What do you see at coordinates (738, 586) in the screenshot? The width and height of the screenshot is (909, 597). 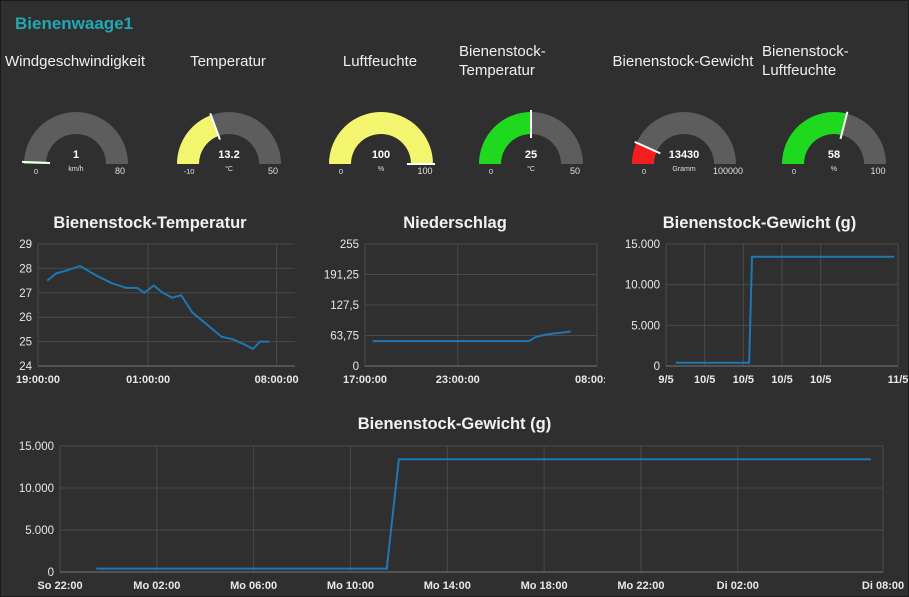 I see `x-tick-label: Di 02:00` at bounding box center [738, 586].